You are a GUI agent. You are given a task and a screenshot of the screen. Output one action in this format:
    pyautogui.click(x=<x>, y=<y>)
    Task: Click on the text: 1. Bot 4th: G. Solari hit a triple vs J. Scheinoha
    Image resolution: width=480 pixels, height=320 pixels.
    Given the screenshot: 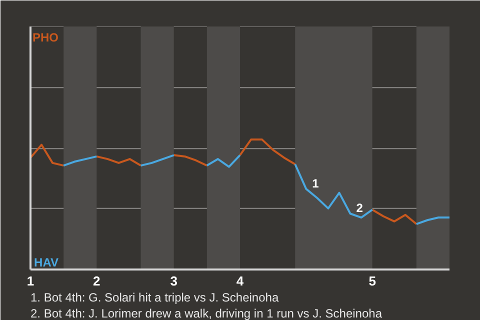 What is the action you would take?
    pyautogui.click(x=154, y=297)
    